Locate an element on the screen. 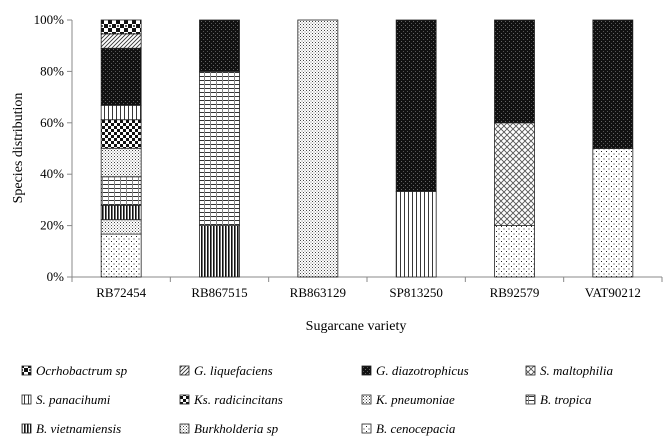  legend-label: B. tropica is located at coordinates (566, 399).